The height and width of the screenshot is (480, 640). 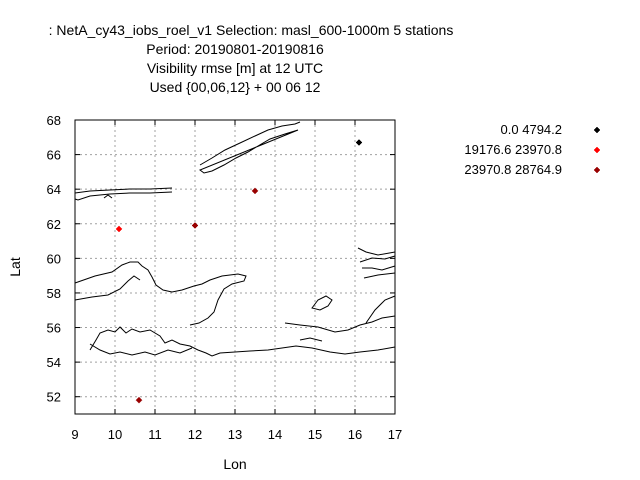 I want to click on x-tick-label: 16, so click(x=355, y=434).